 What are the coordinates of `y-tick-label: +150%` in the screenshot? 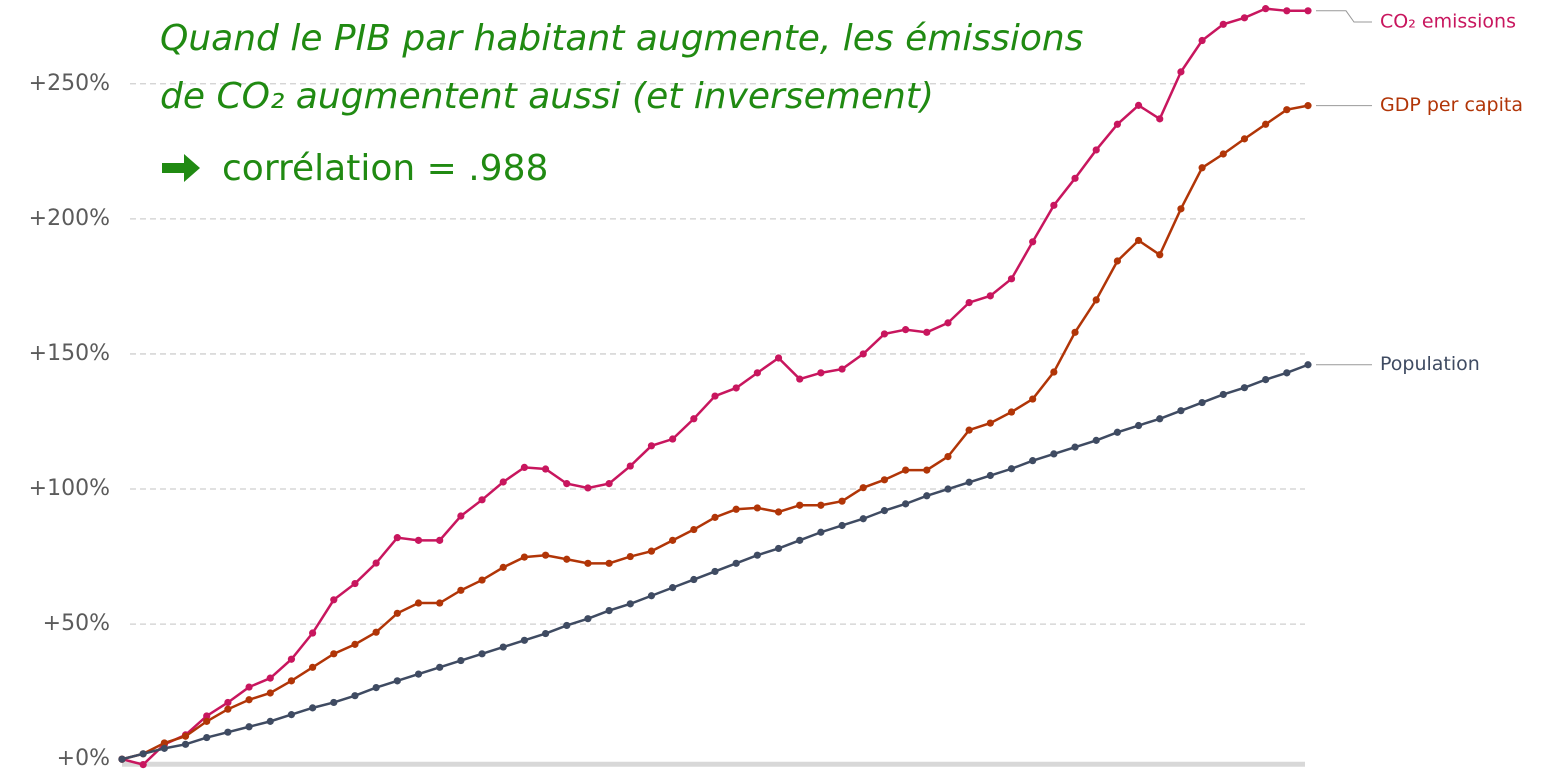 It's located at (69, 353).